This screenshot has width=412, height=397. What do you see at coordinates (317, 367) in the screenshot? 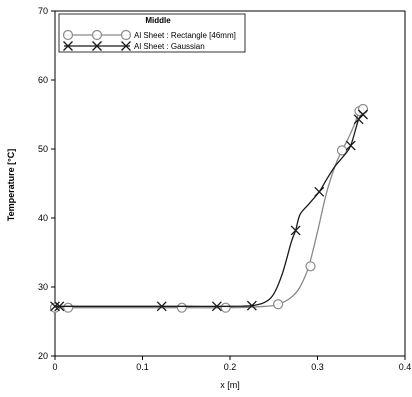
I see `x-tick-label: 0.3` at bounding box center [317, 367].